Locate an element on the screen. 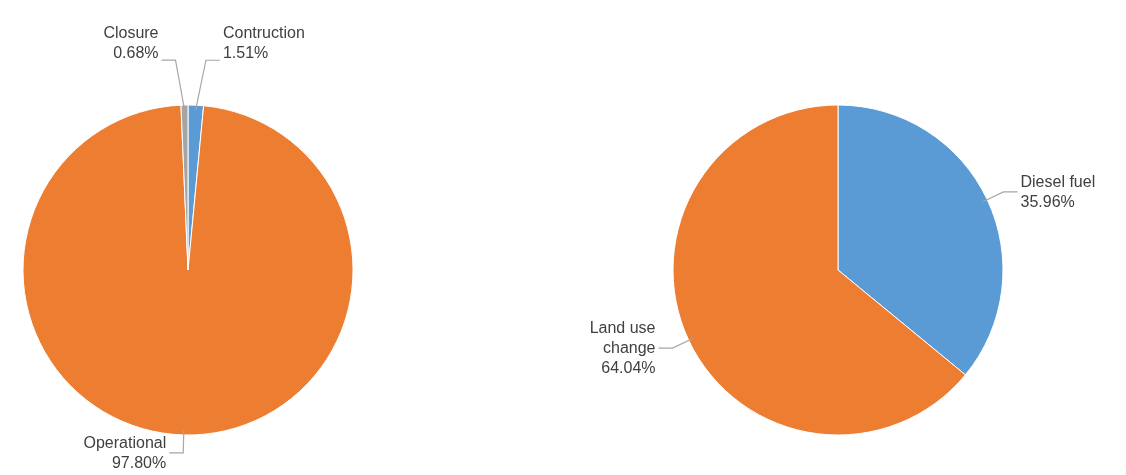 The image size is (1126, 475). slice-label: Contruction is located at coordinates (263, 33).